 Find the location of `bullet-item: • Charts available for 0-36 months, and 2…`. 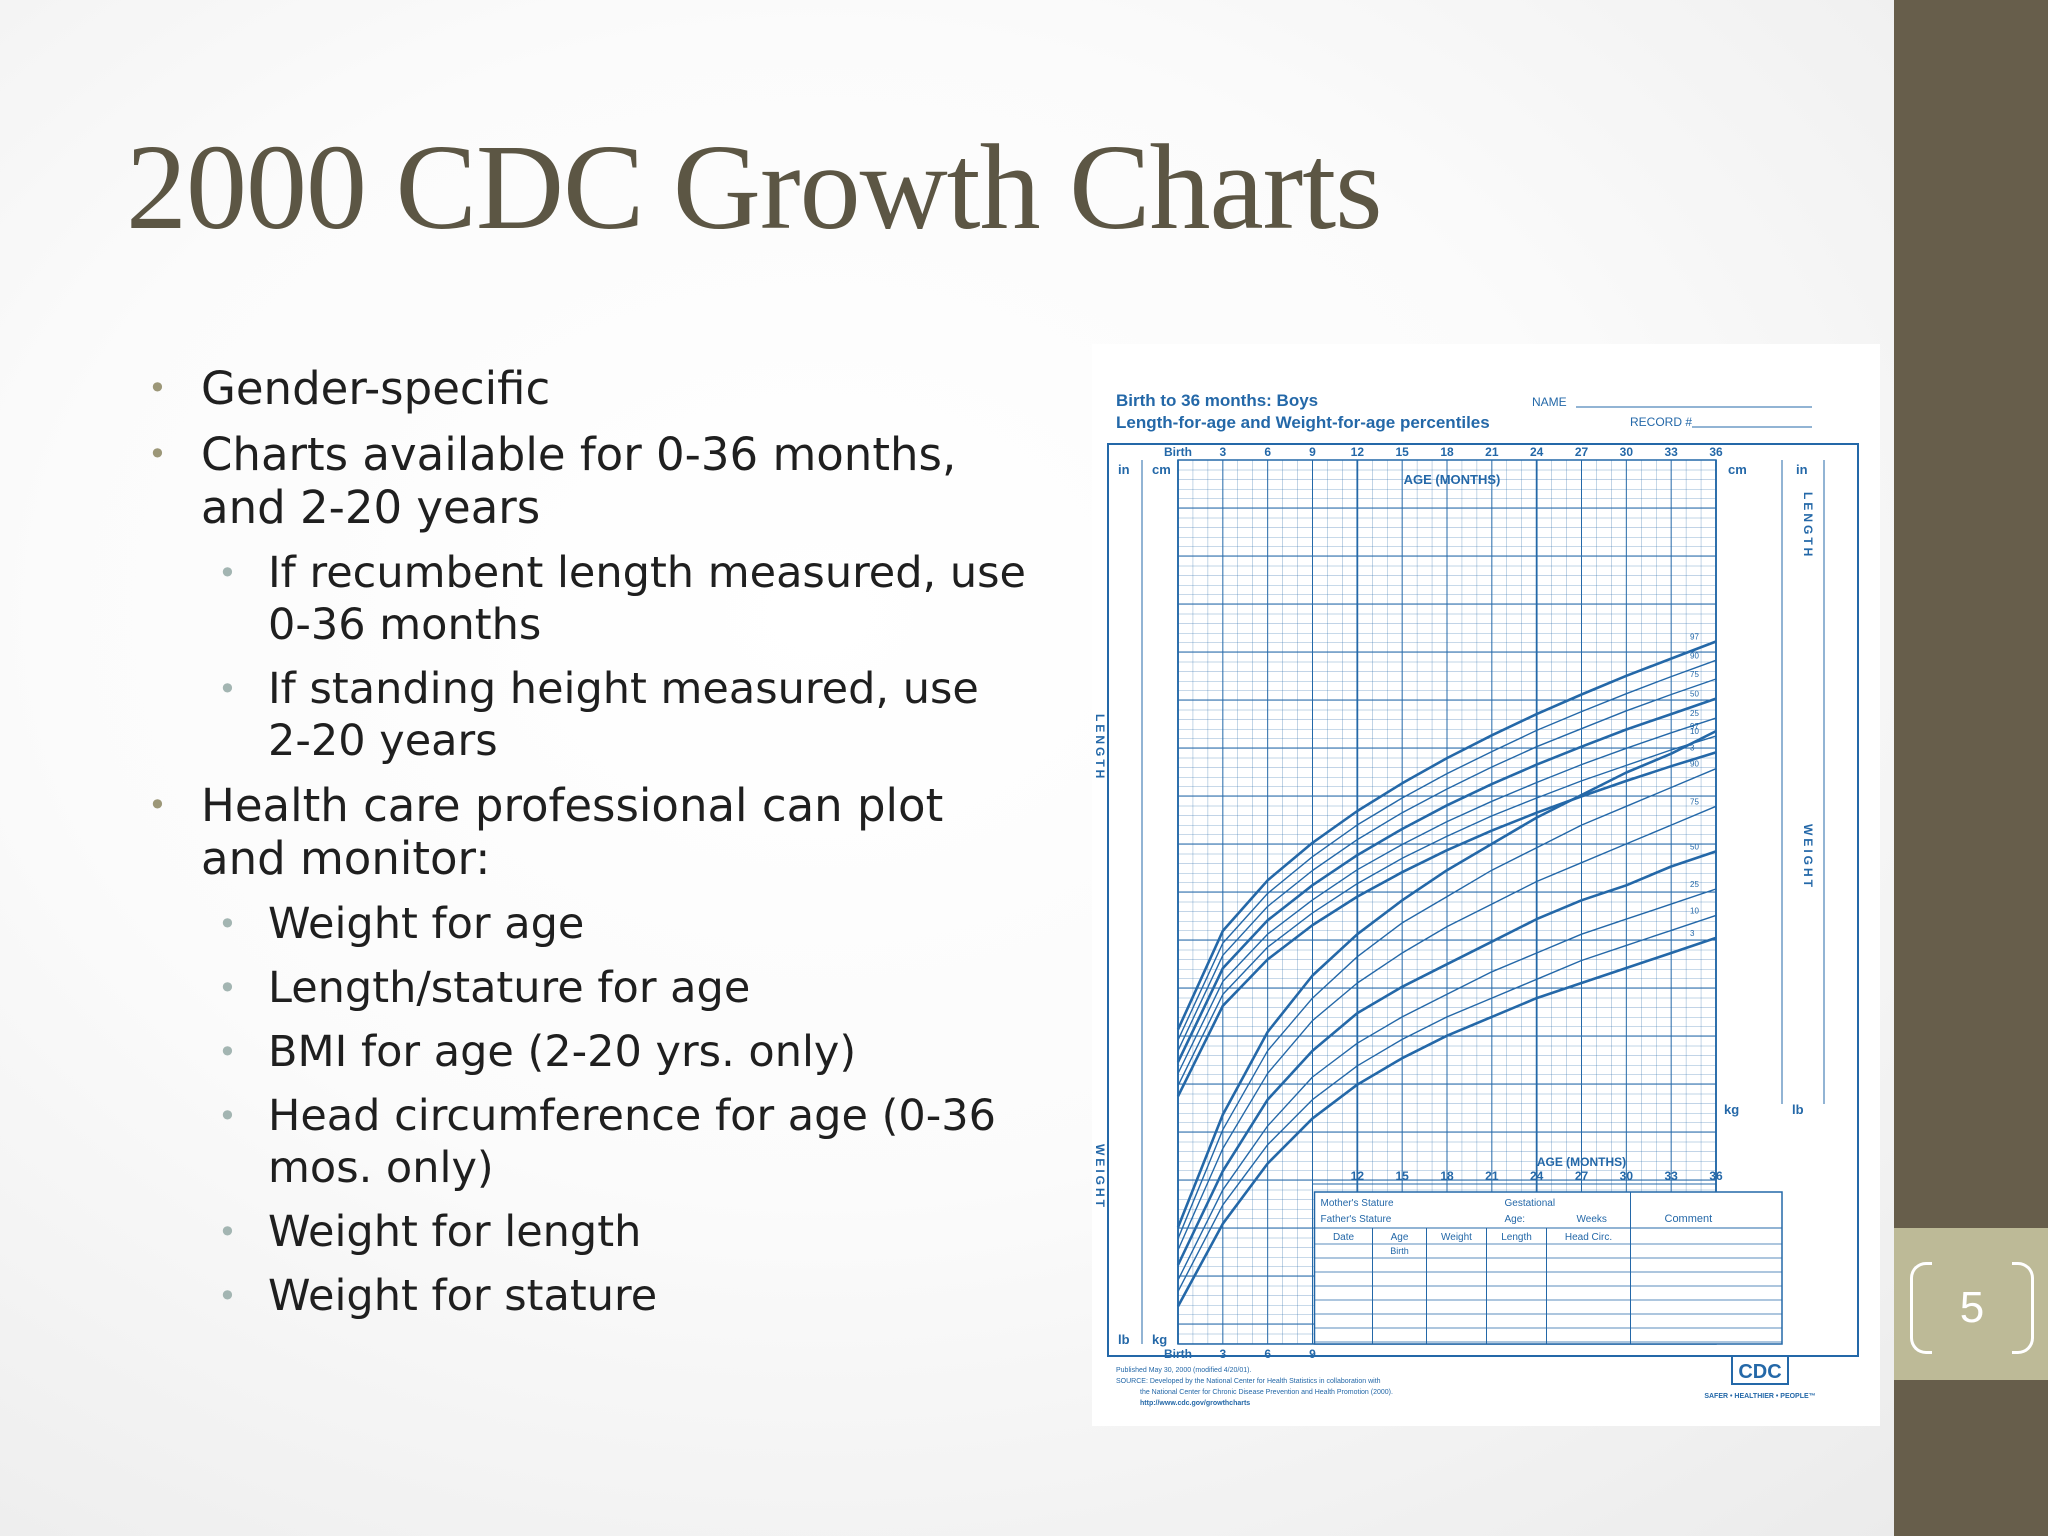

bullet-item: • Charts available for 0-36 months, and 2… is located at coordinates (588, 481).